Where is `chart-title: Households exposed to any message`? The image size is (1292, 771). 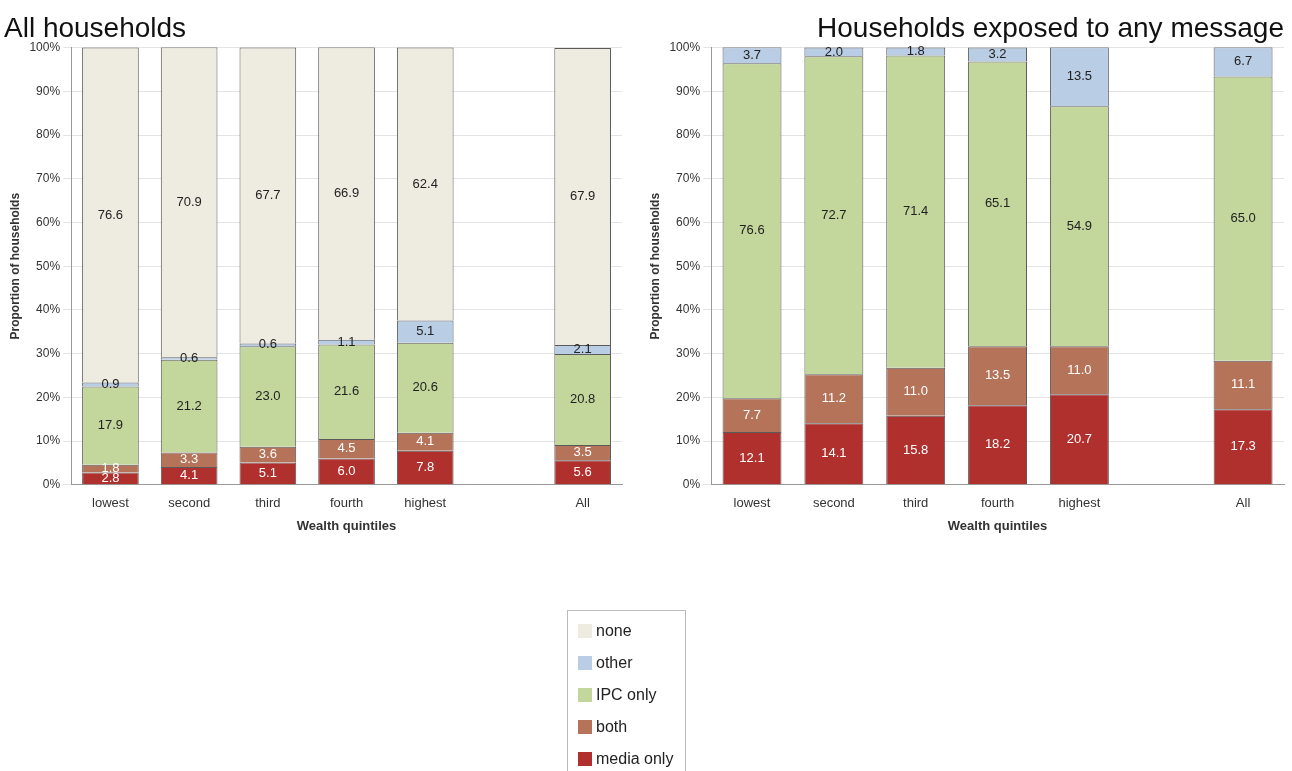
chart-title: Households exposed to any message is located at coordinates (1050, 27).